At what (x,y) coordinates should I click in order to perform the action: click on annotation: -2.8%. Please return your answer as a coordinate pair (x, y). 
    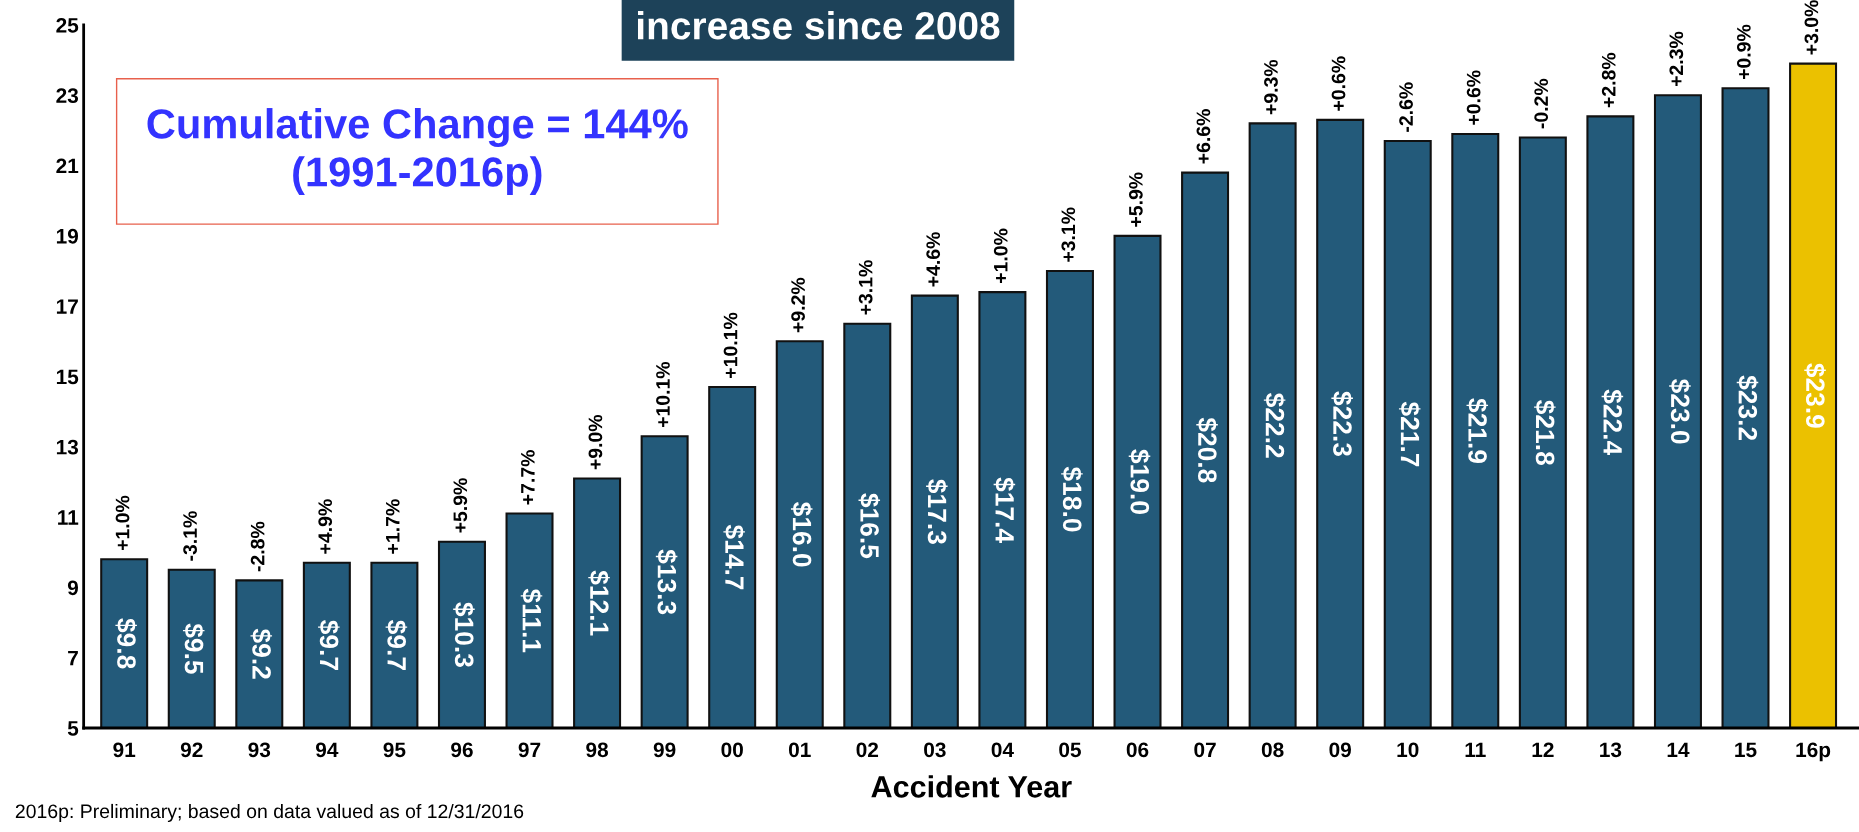
    Looking at the image, I should click on (257, 546).